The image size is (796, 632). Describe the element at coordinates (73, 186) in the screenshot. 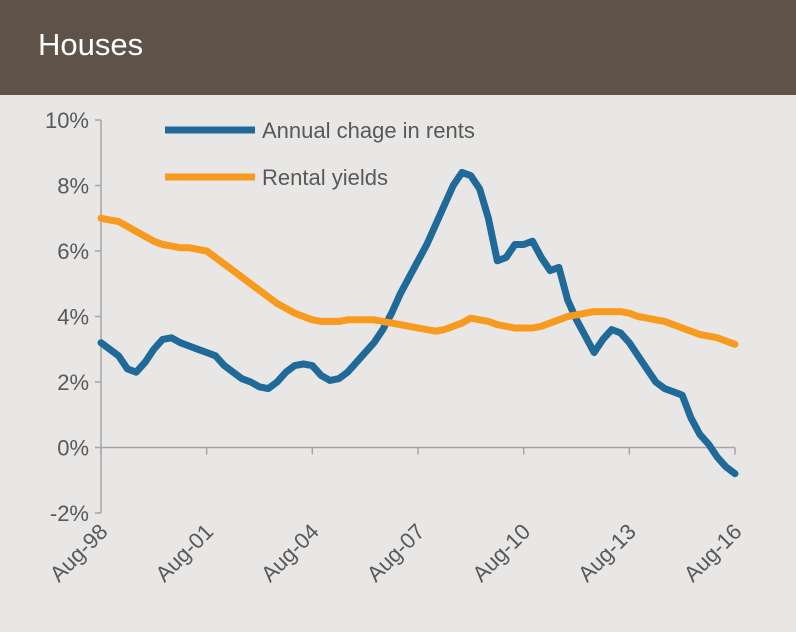

I see `y-tick-label: 8%` at that location.